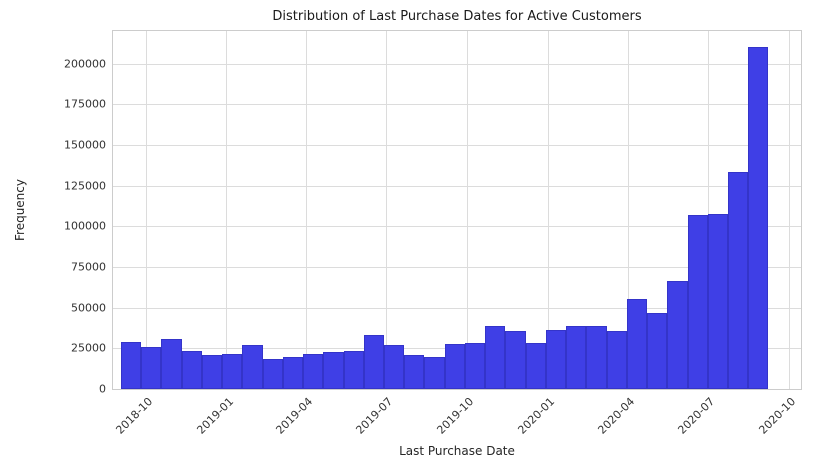 The image size is (822, 469). I want to click on y-tick-label: 100000, so click(85, 226).